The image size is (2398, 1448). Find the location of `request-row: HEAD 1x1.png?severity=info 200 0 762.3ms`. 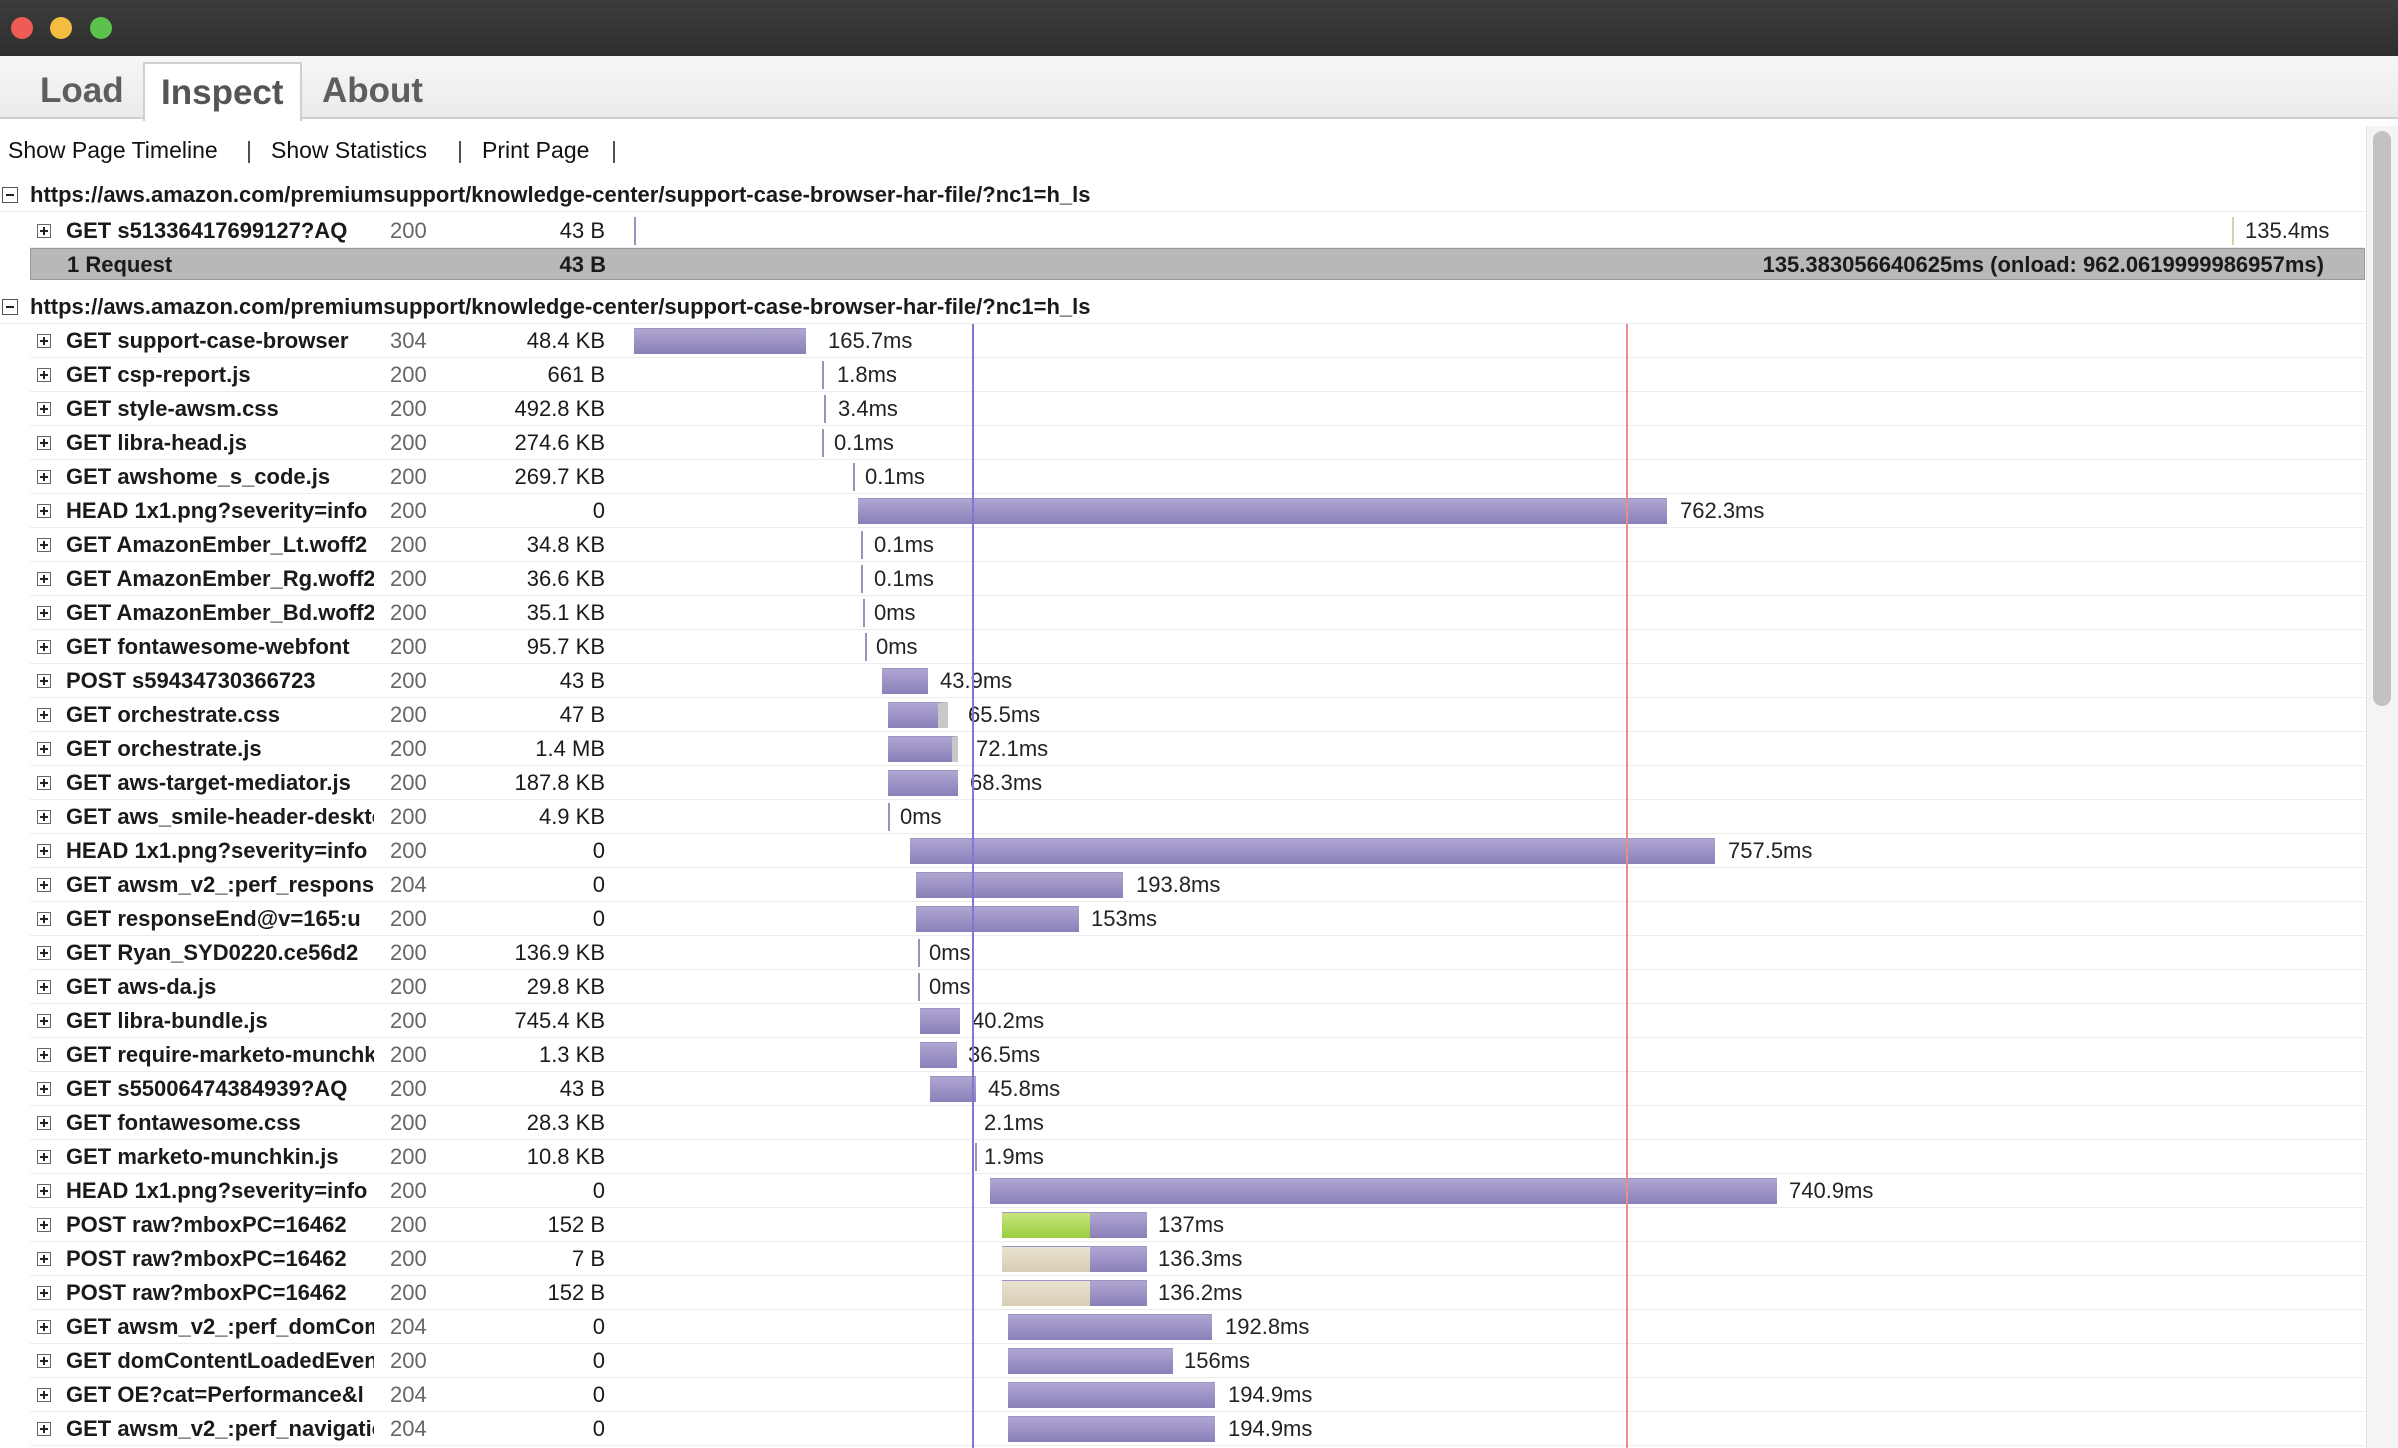

request-row: HEAD 1x1.png?severity=info 200 0 762.3ms is located at coordinates (1197, 511).